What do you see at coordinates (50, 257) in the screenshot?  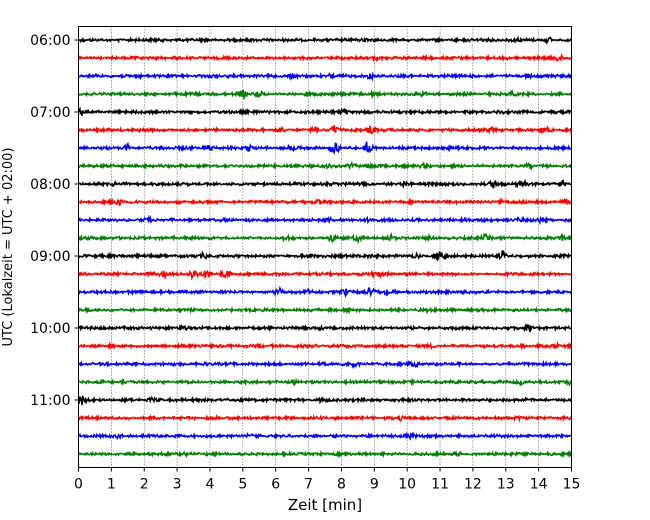 I see `y-tick-label: 09:00` at bounding box center [50, 257].